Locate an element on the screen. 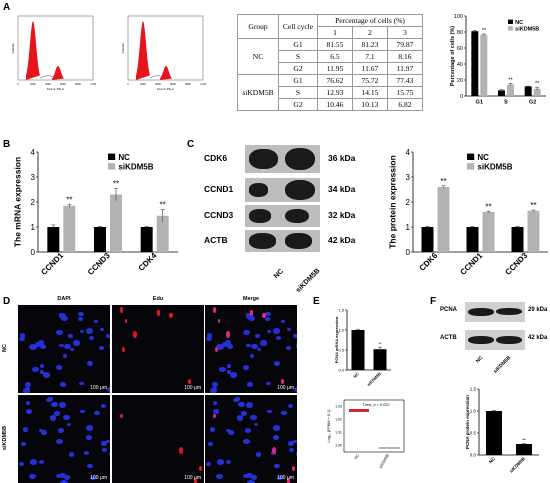 This screenshot has width=550, height=483. flow-xlabel: FL2-A::PE-A is located at coordinates (55, 89).